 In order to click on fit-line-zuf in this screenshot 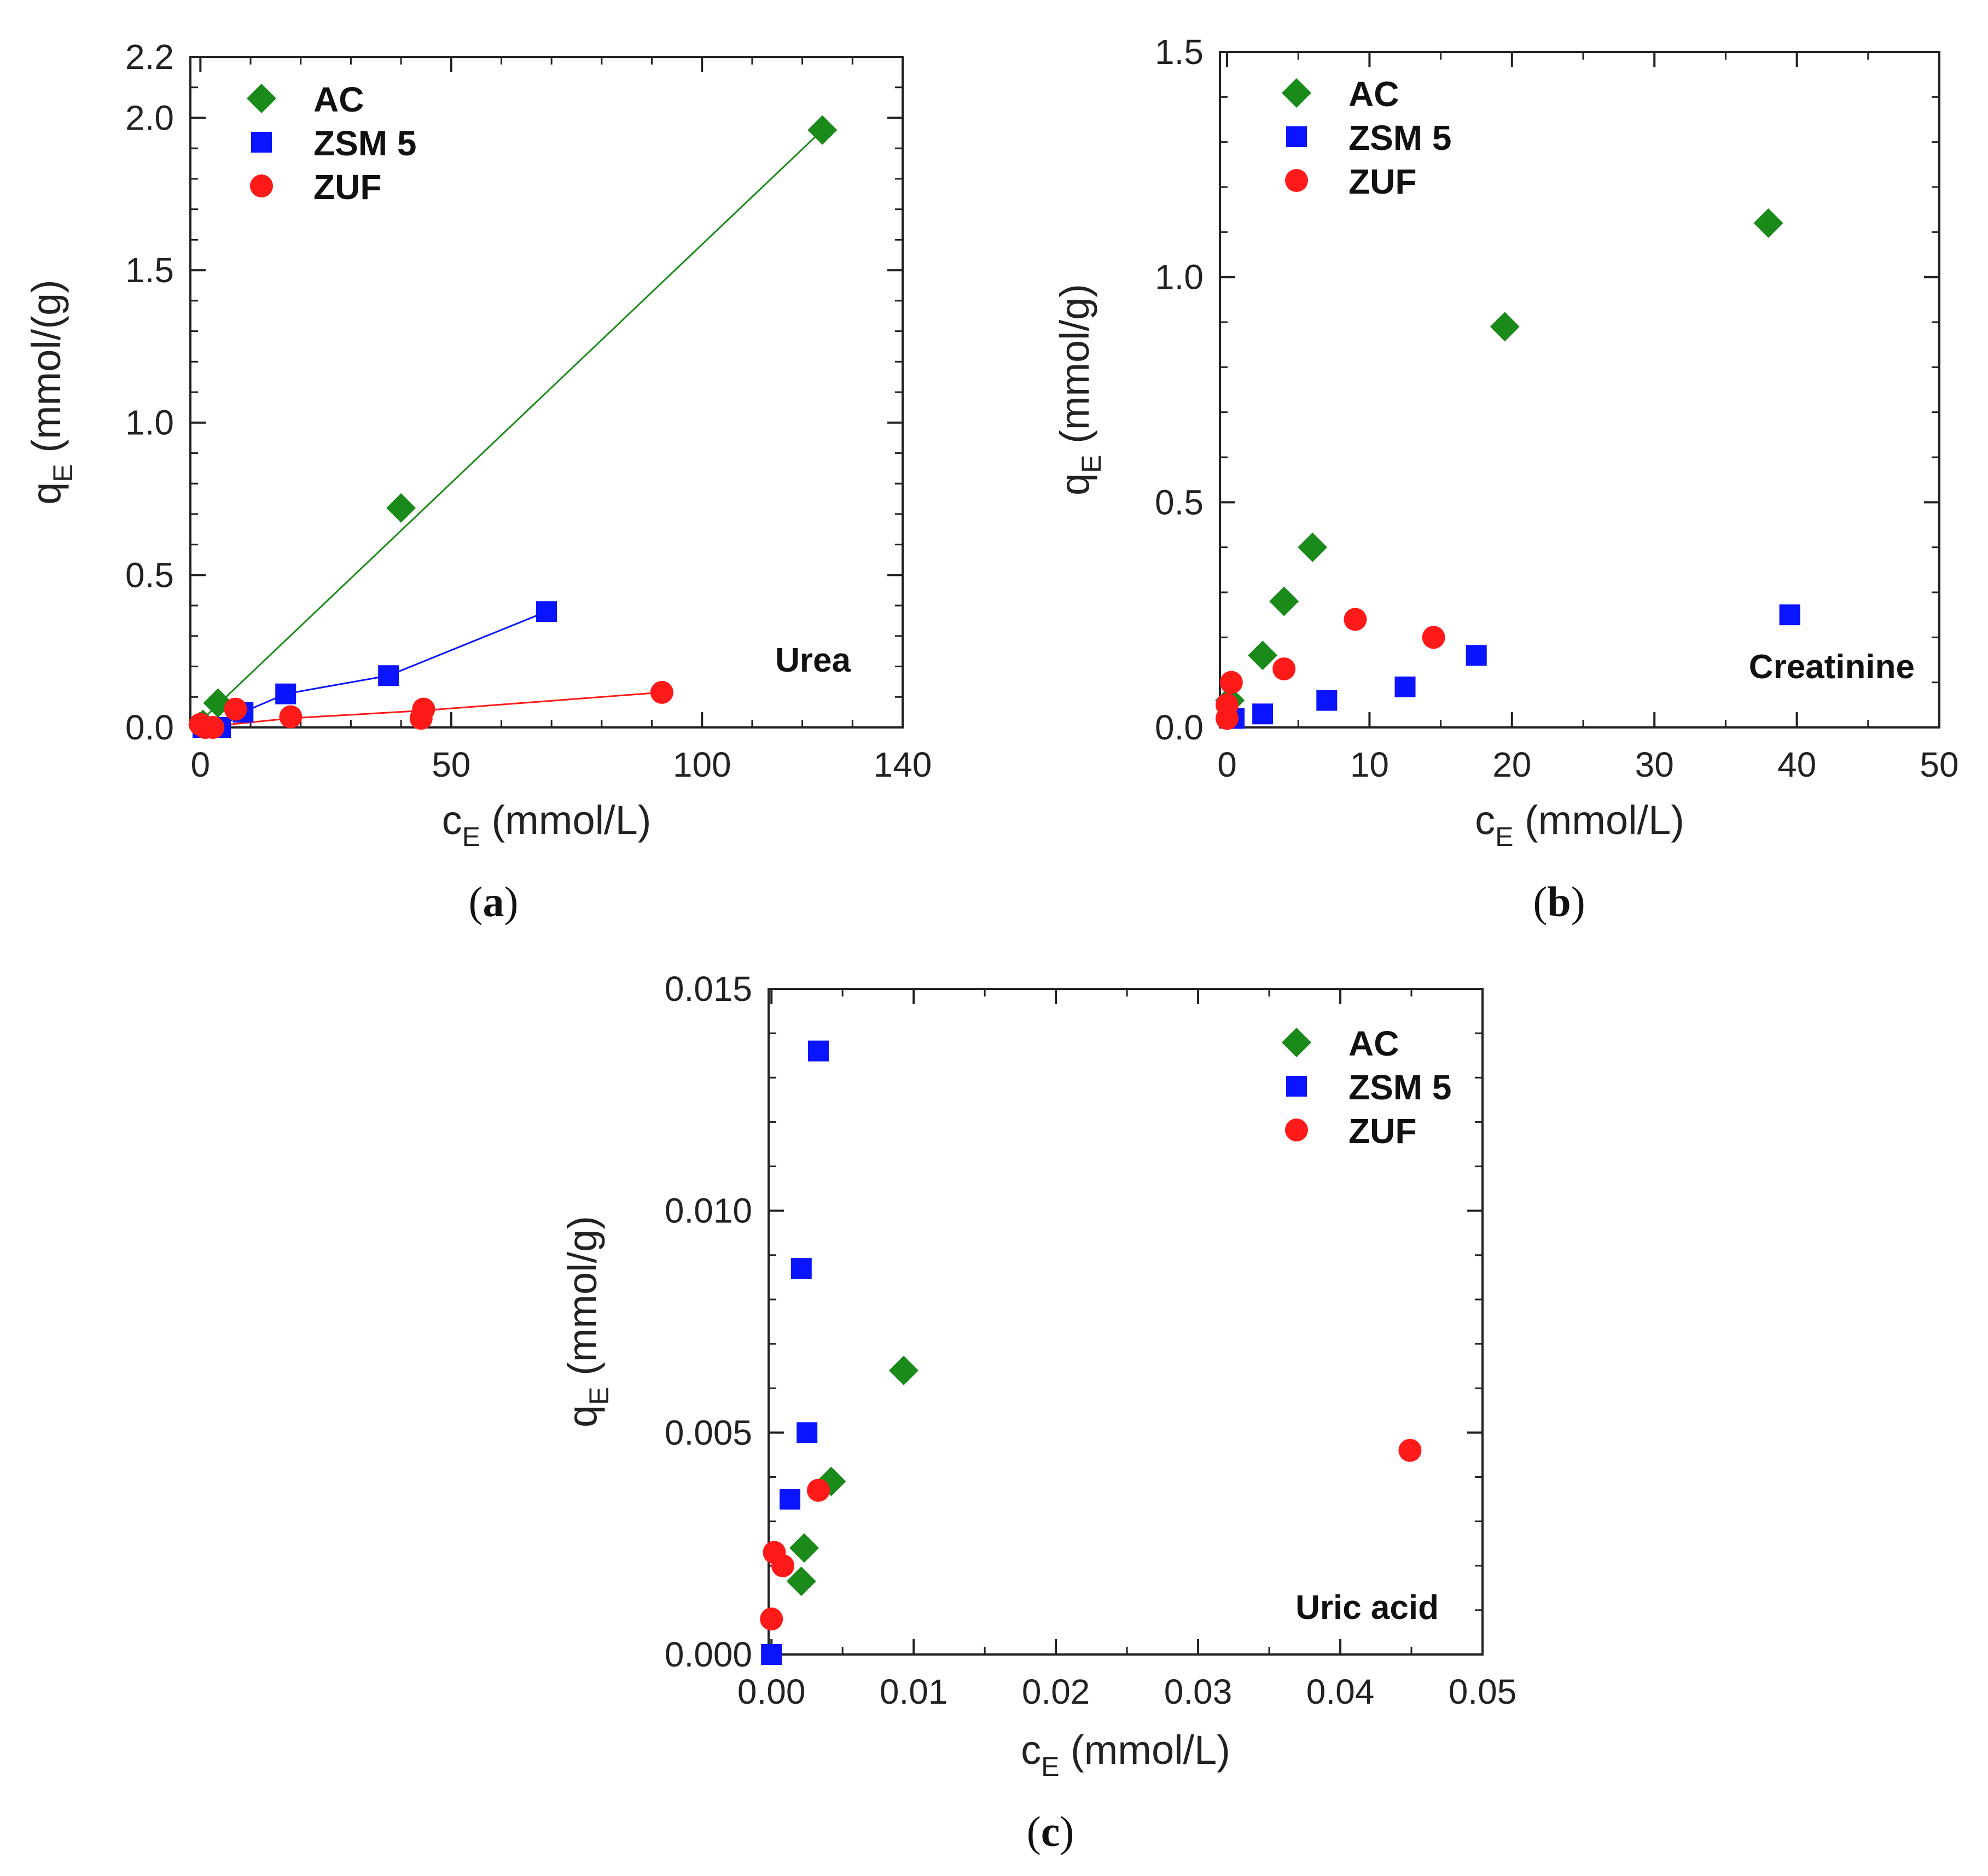, I will do `click(431, 710)`.